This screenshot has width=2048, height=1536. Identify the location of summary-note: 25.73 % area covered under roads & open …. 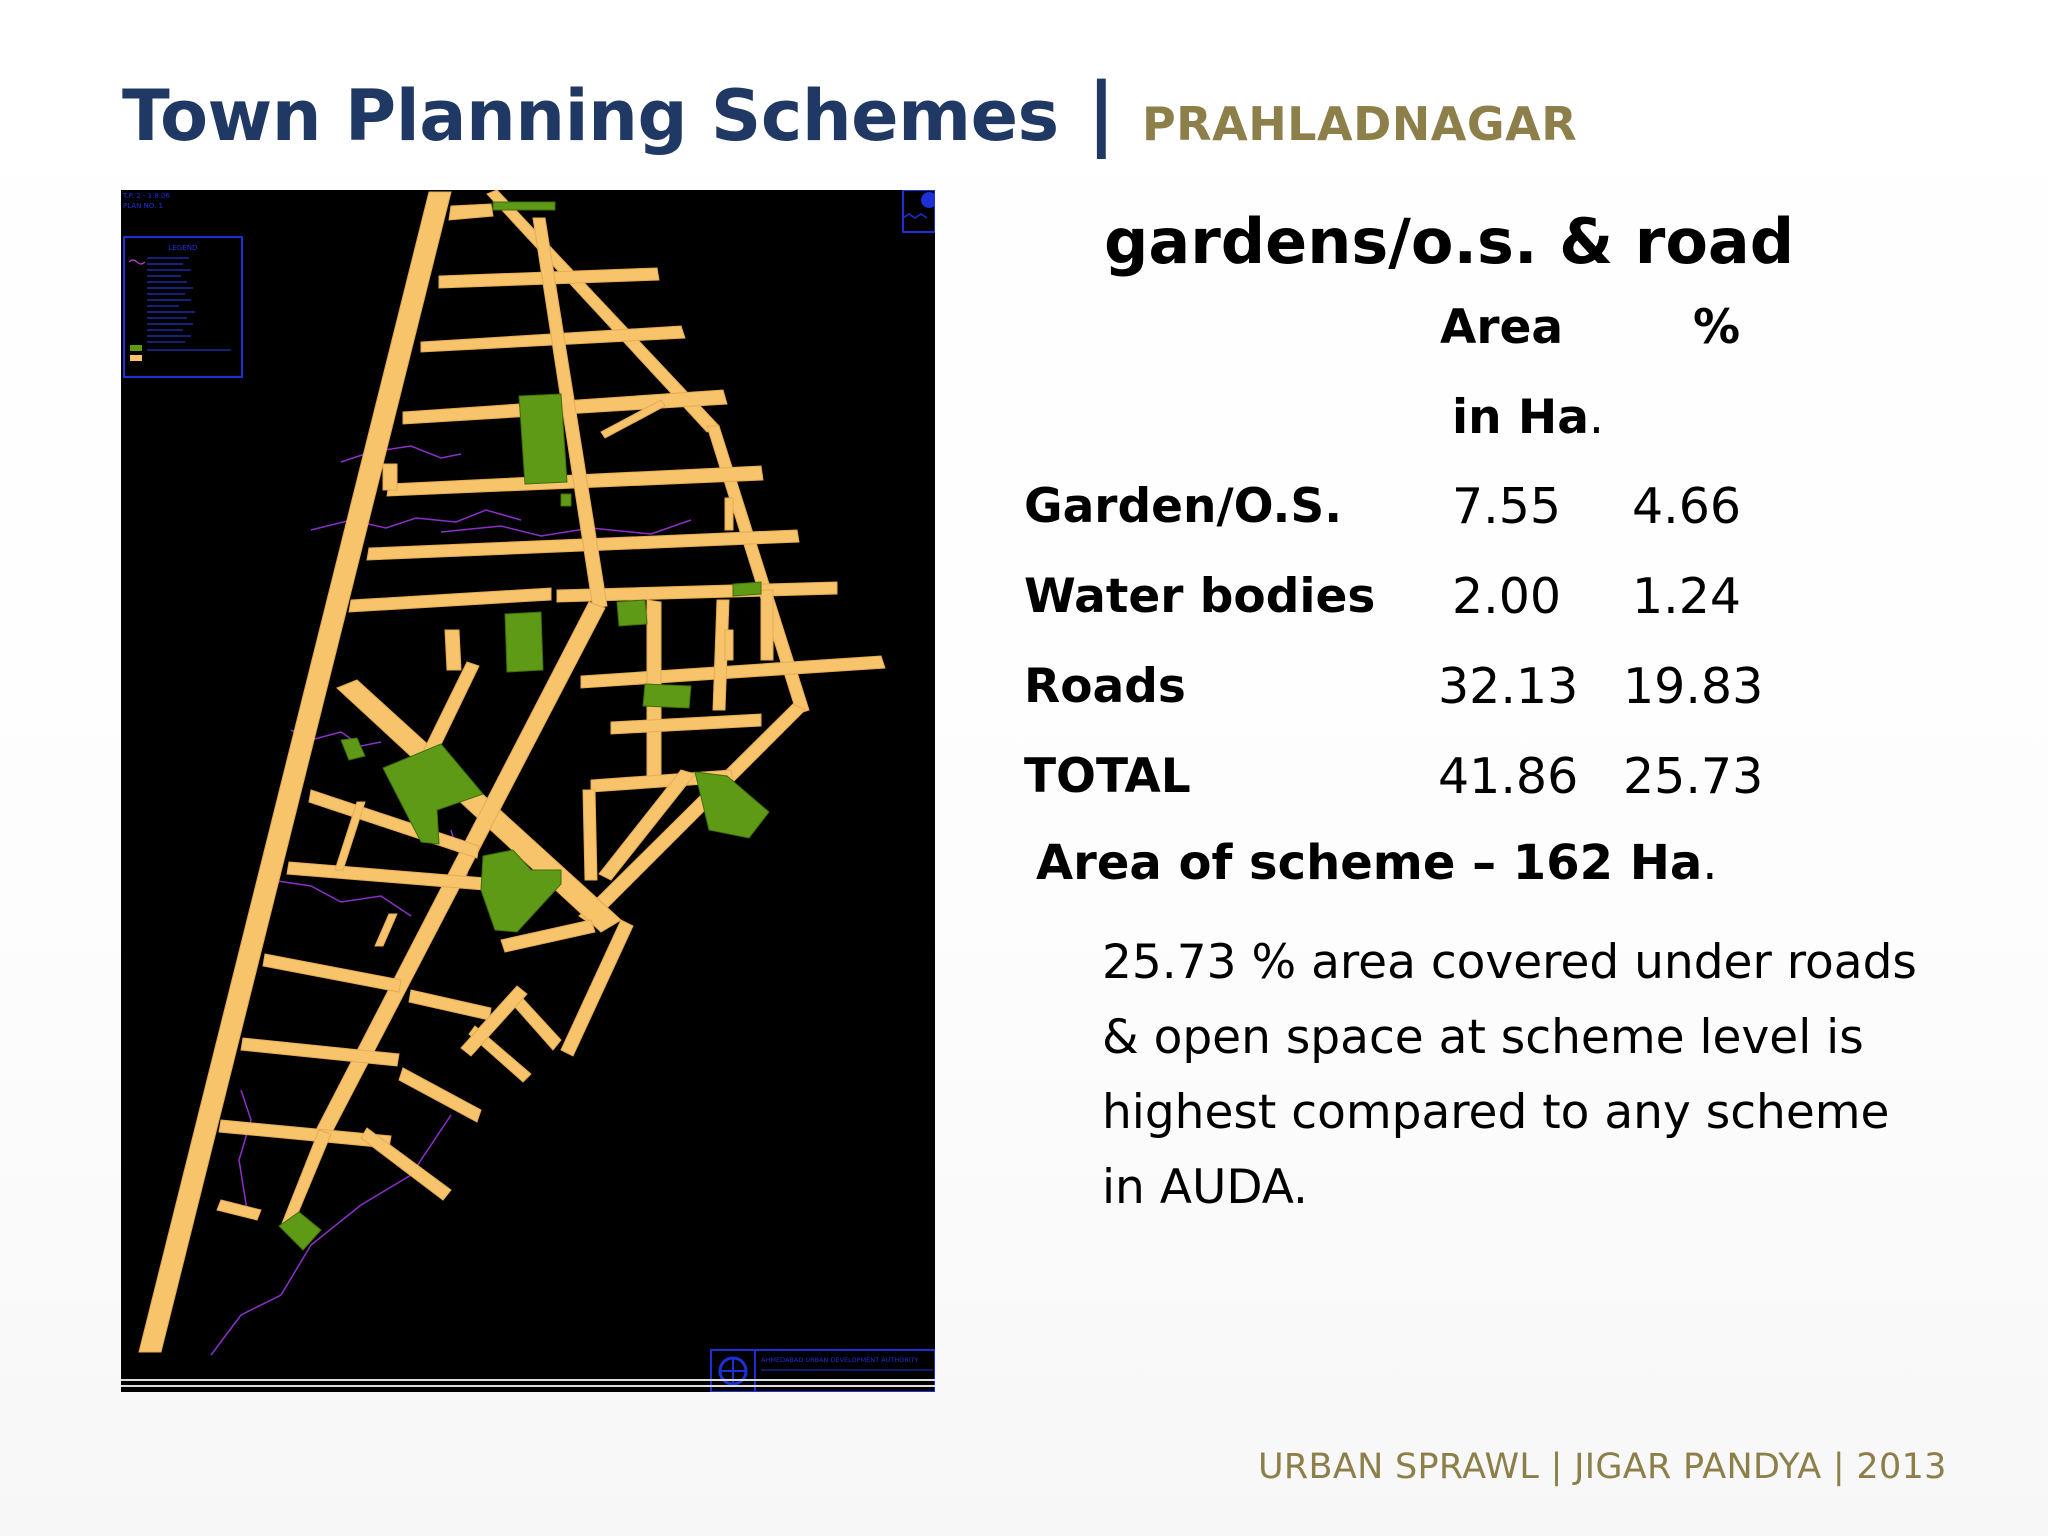
(1509, 1075).